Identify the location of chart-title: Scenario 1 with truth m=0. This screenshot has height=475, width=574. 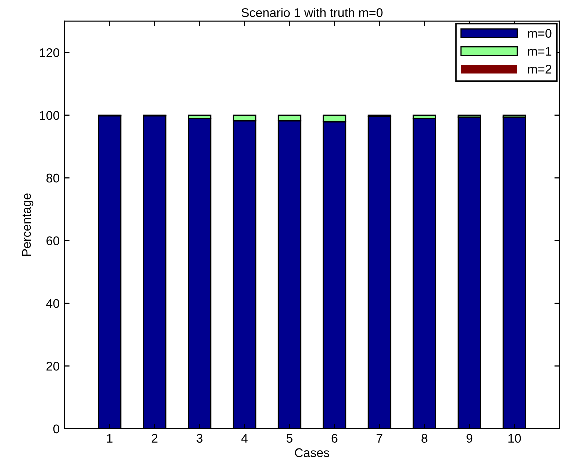
(312, 13).